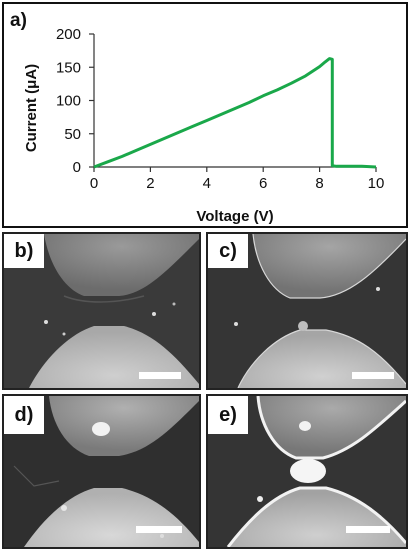 The height and width of the screenshot is (551, 410). I want to click on y-tick-label: 200, so click(68, 34).